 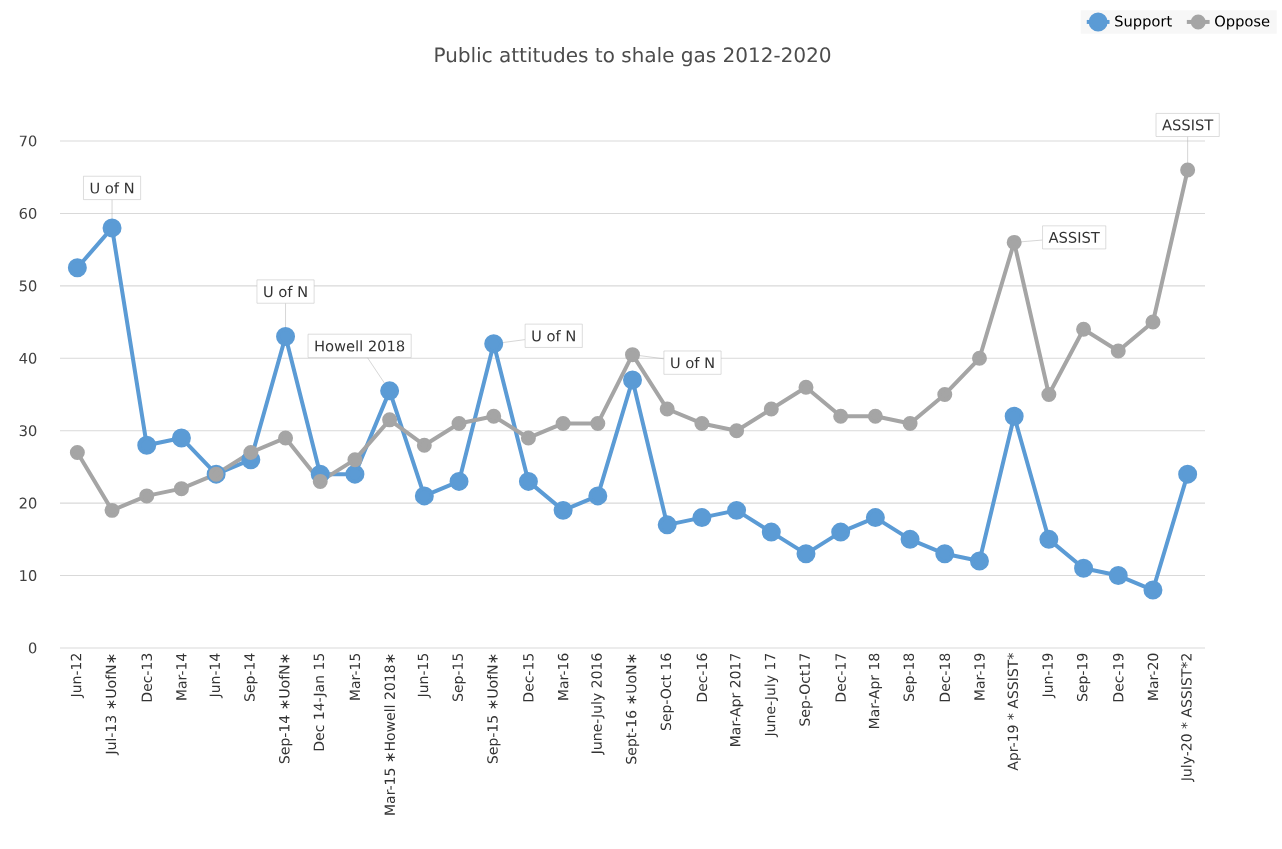 What do you see at coordinates (632, 709) in the screenshot?
I see `x-tick-label: Sept-16 ∗UoN∗` at bounding box center [632, 709].